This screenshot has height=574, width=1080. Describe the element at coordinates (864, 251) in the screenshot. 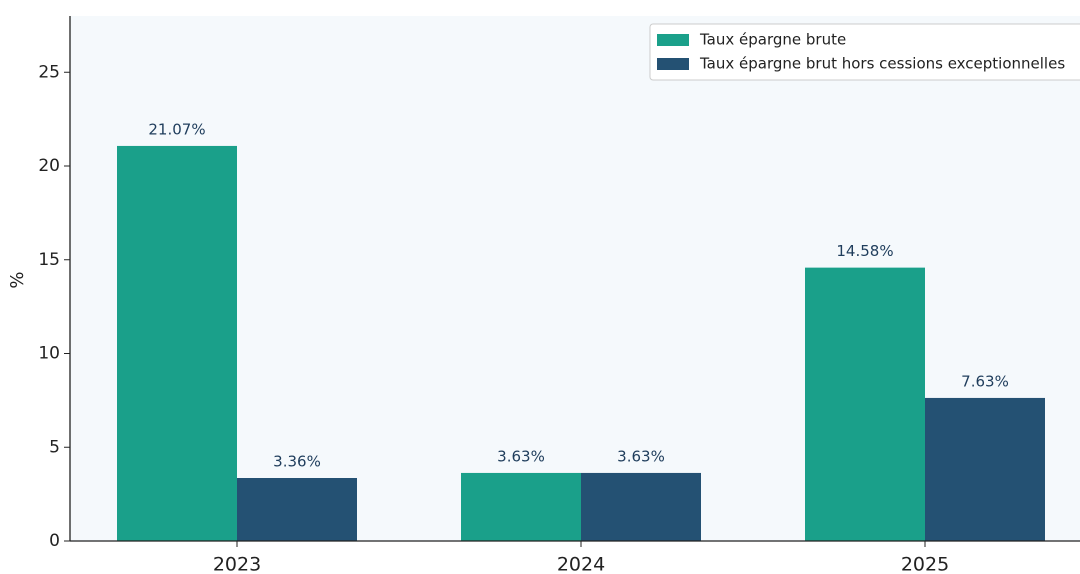

I see `value-label: 14.58%` at that location.